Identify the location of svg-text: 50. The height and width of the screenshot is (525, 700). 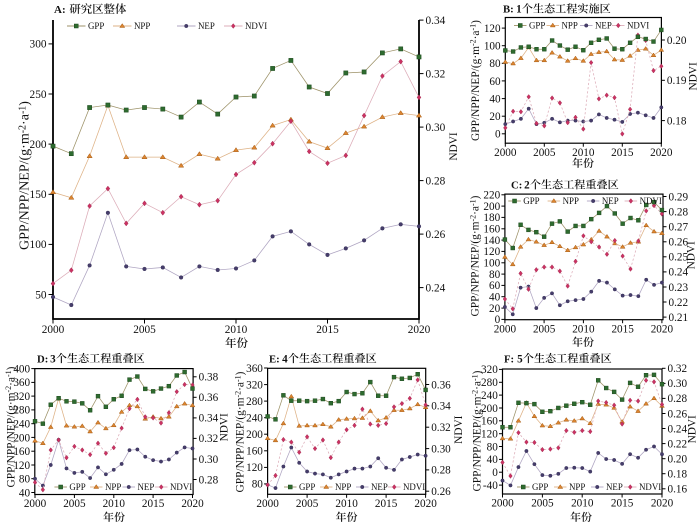
(41, 295).